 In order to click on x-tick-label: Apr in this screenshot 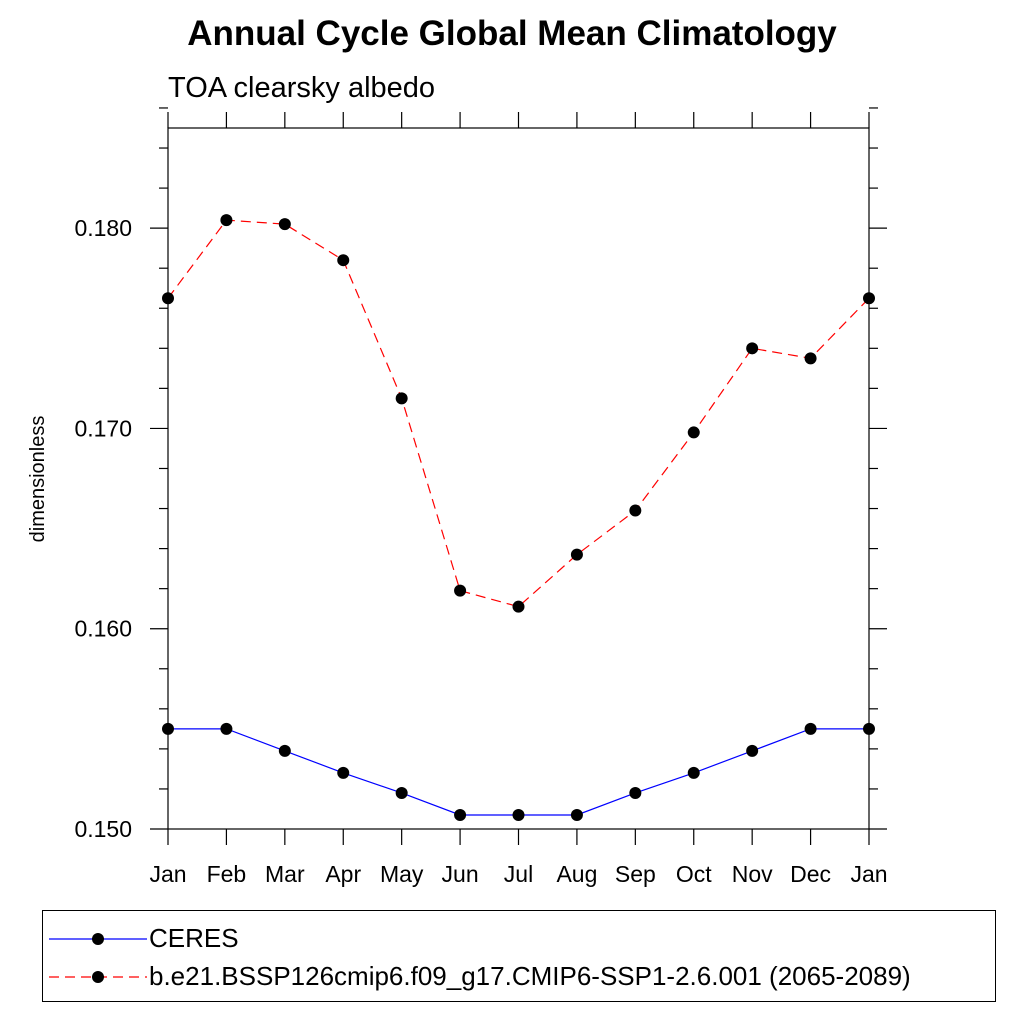, I will do `click(343, 874)`.